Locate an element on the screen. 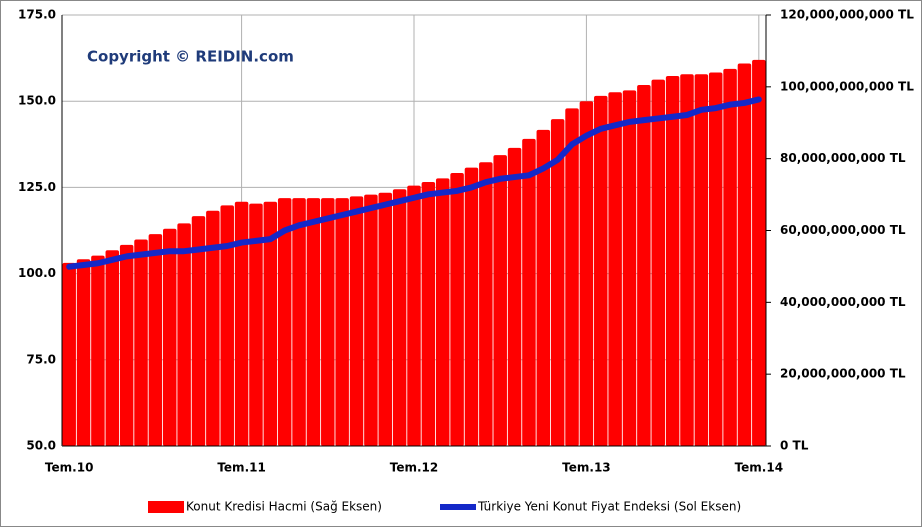 The height and width of the screenshot is (527, 922). x-tick-label: Tem.10 is located at coordinates (69, 468).